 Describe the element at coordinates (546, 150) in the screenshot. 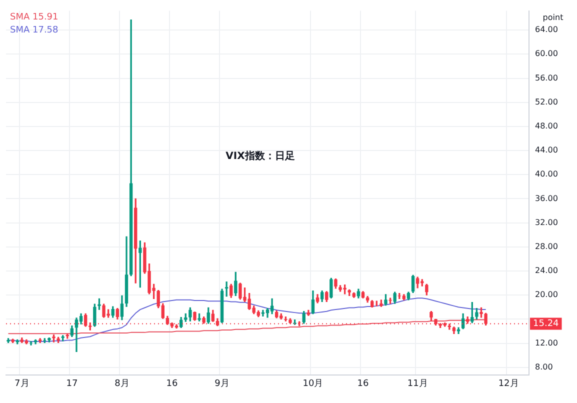

I see `y-tick-label: 44.00` at that location.